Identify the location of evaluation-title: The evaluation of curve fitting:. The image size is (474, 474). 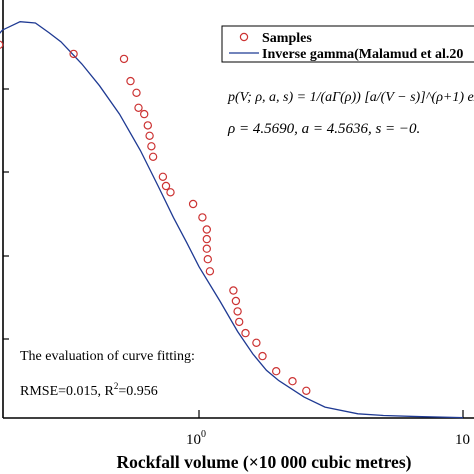
(107, 356).